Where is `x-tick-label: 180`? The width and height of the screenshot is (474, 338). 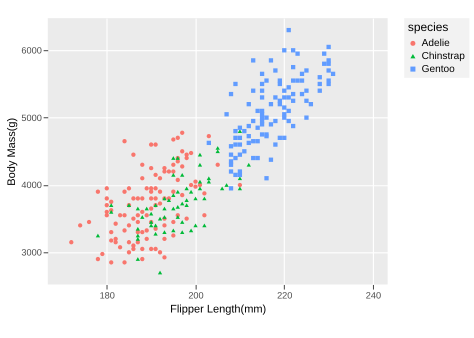
x-tick-label: 180 is located at coordinates (107, 295).